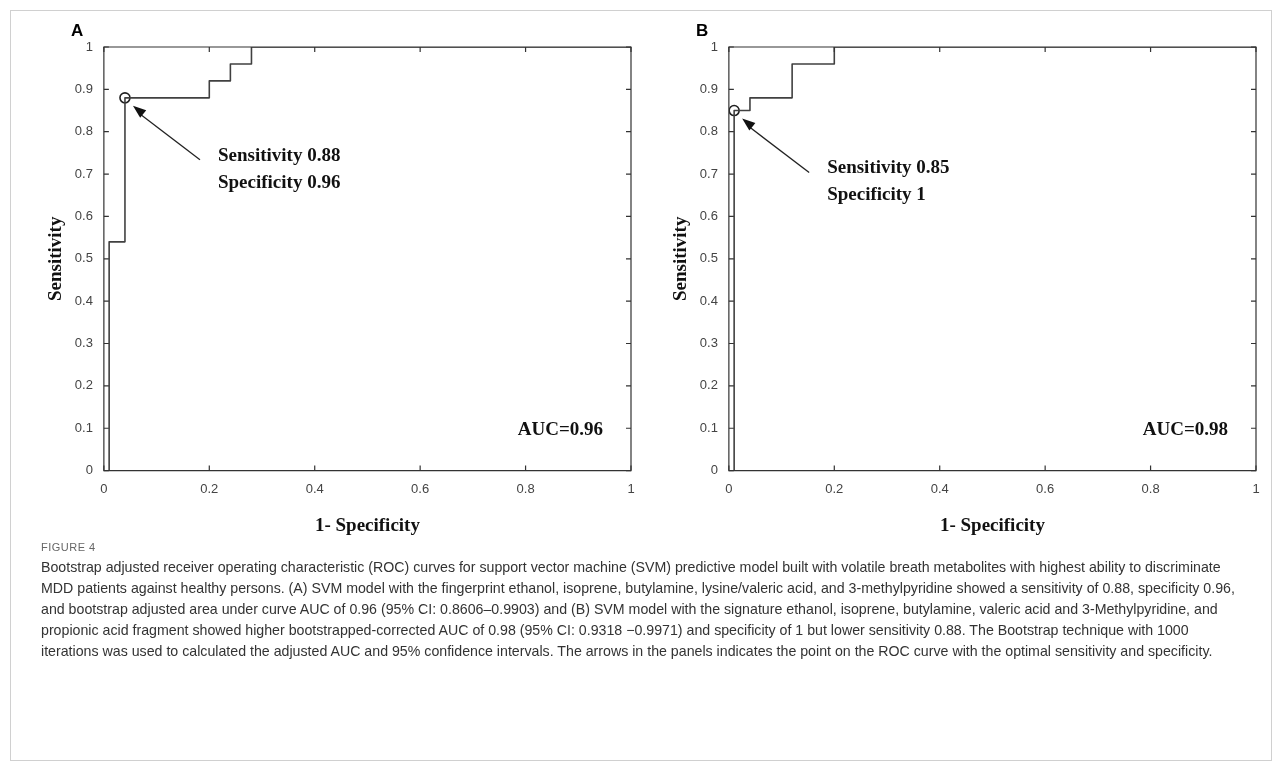  What do you see at coordinates (560, 429) in the screenshot?
I see `annotation: AUC=0.96` at bounding box center [560, 429].